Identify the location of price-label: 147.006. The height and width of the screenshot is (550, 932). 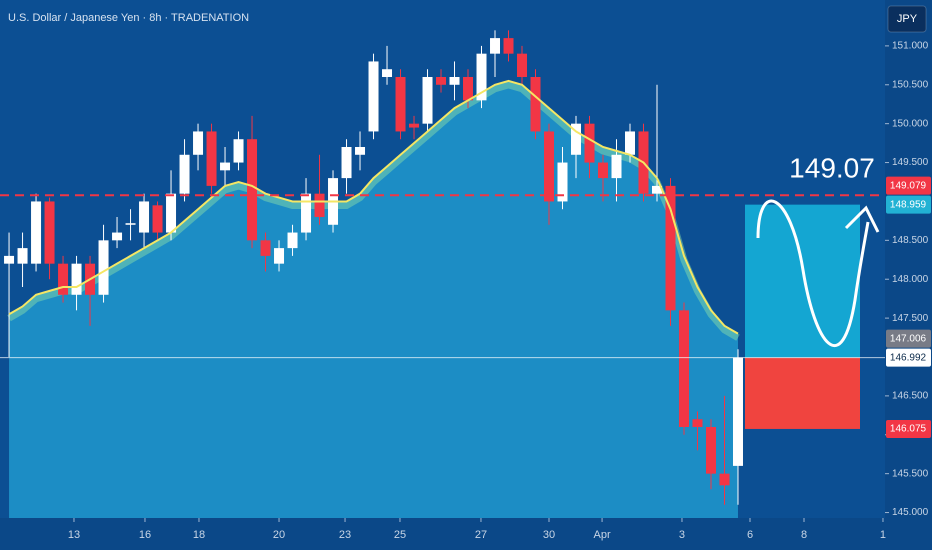
(908, 338).